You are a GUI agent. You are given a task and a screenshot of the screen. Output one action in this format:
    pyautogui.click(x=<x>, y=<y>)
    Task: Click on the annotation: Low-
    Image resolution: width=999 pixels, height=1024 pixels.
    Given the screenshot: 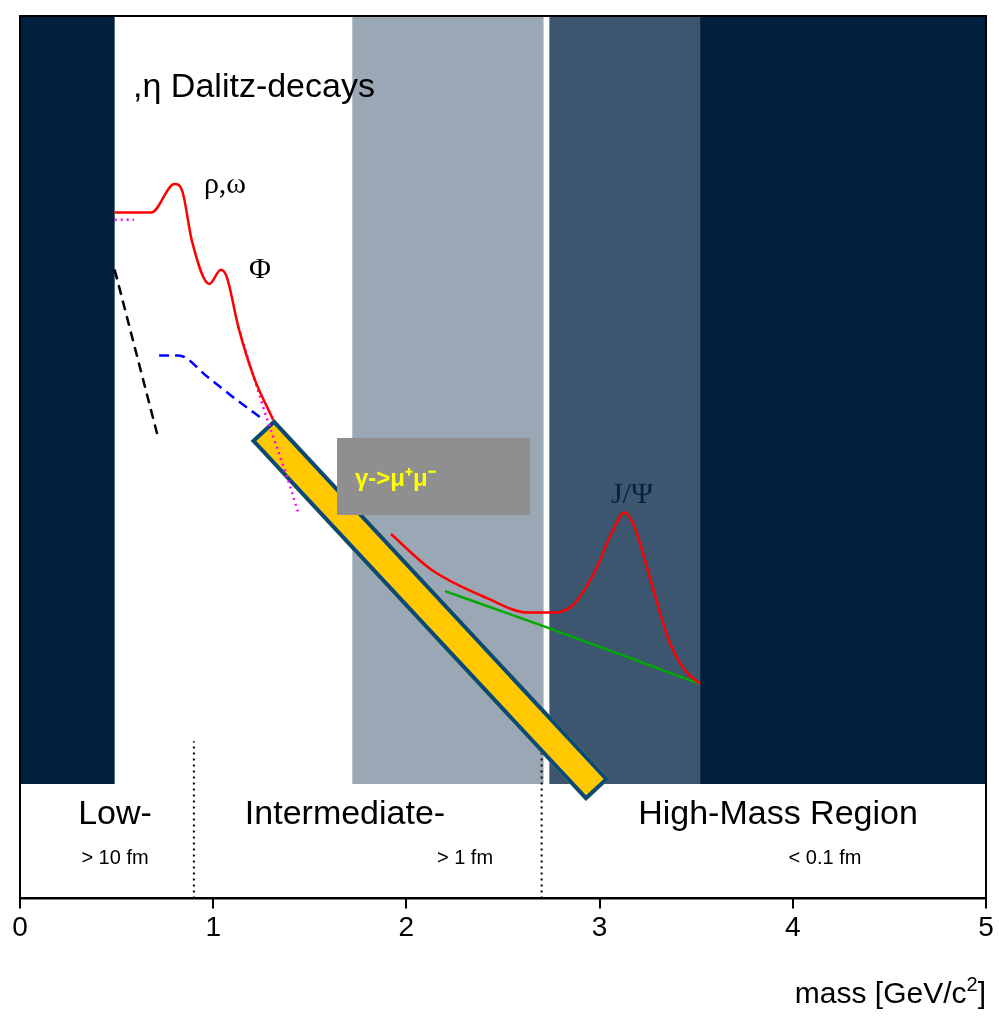 What is the action you would take?
    pyautogui.click(x=115, y=812)
    